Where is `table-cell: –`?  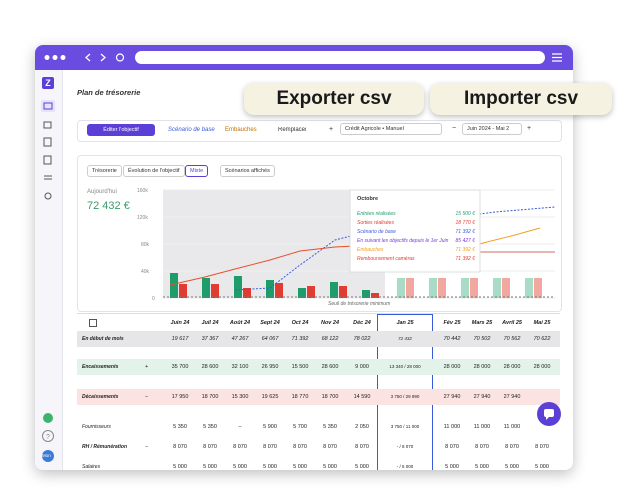
table-cell: – is located at coordinates (240, 427).